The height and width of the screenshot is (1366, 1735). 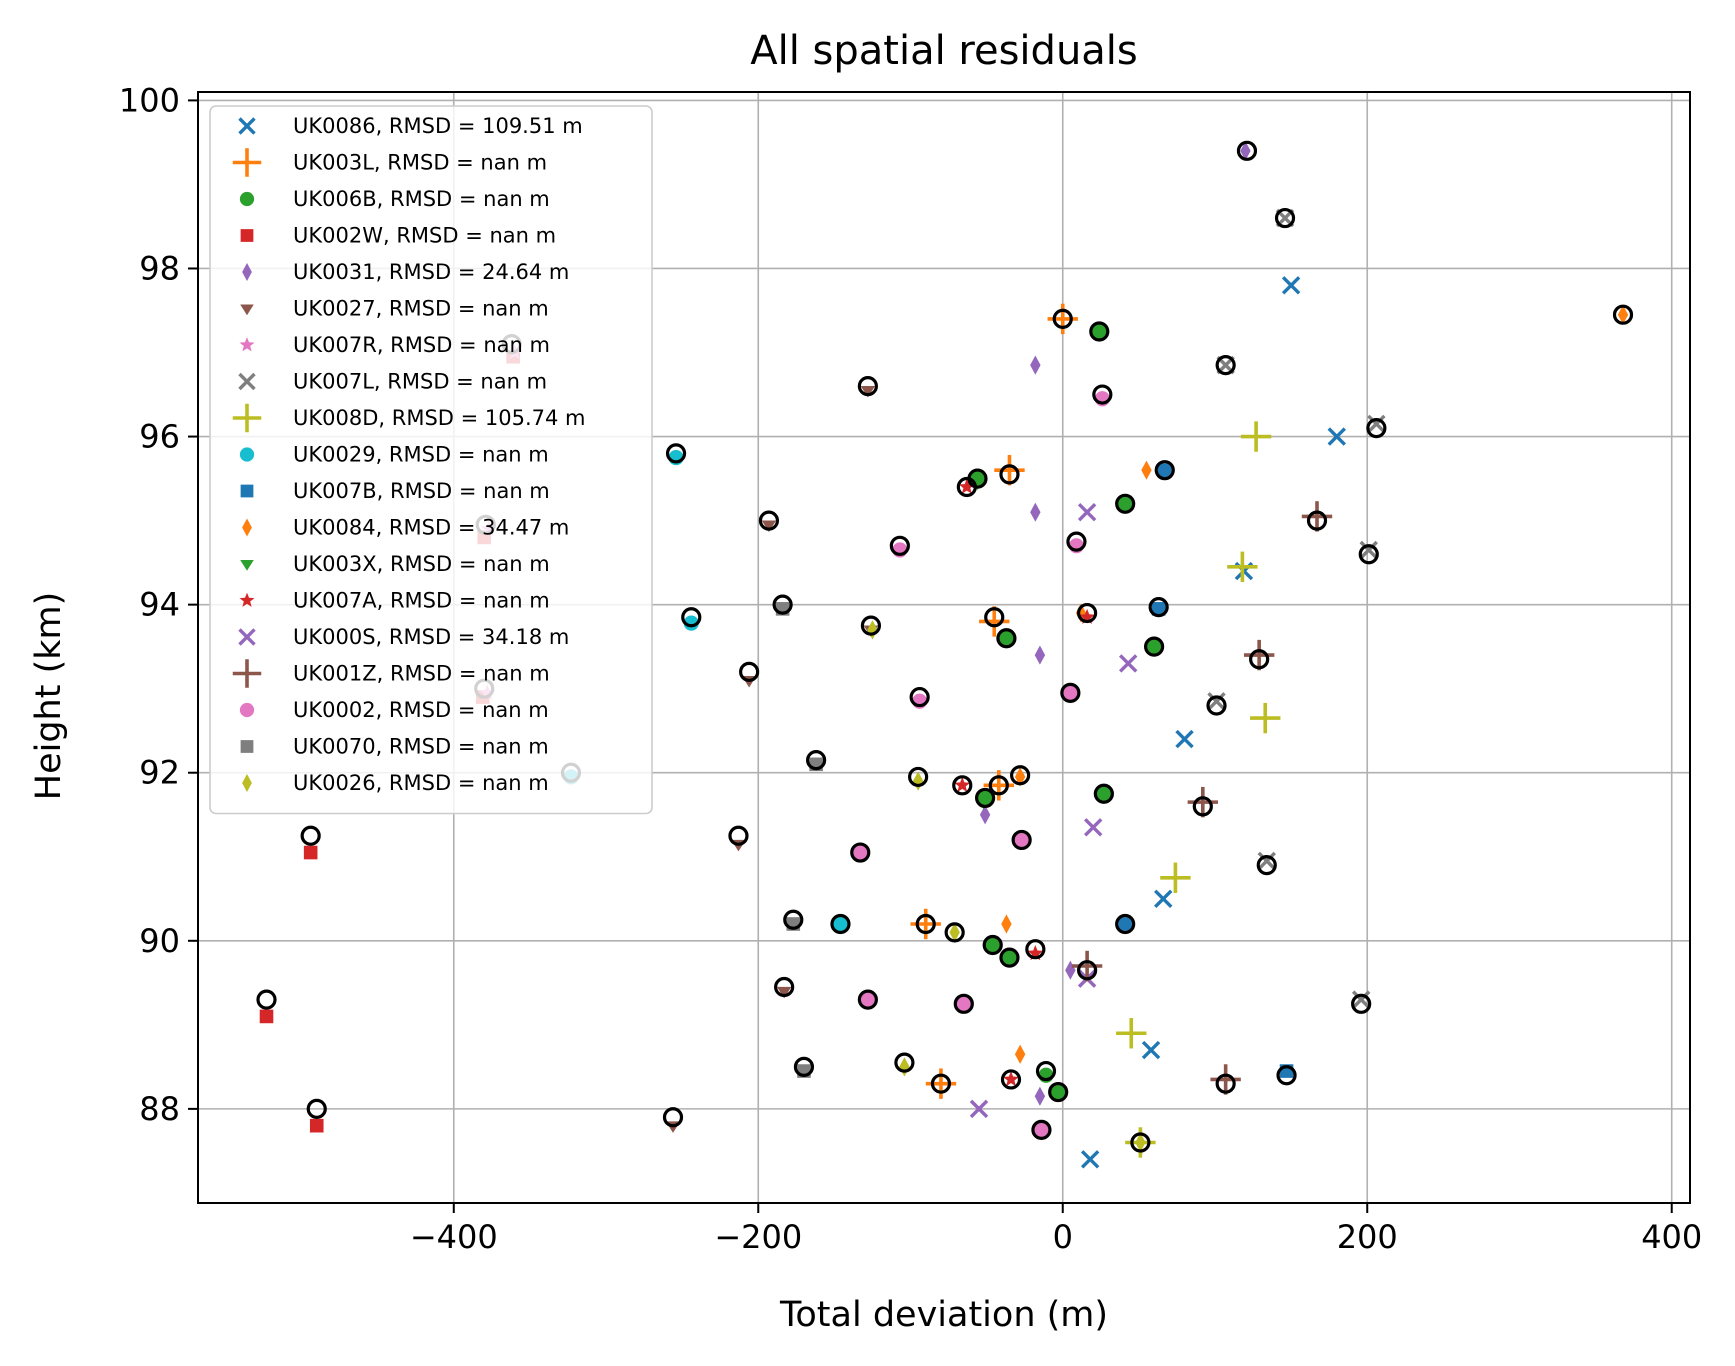 What do you see at coordinates (394, 199) in the screenshot?
I see `legend-entry: UK006B, RMSD = nan m` at bounding box center [394, 199].